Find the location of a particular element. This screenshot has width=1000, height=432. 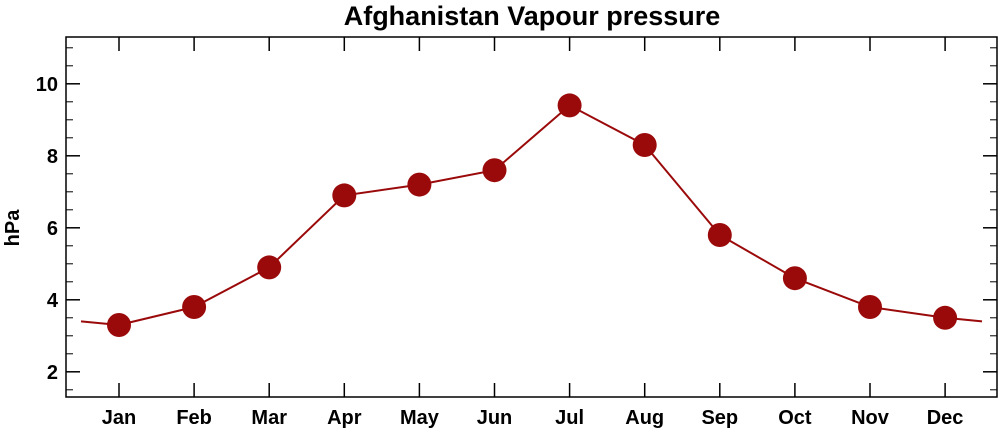

data-point-jul is located at coordinates (569, 105).